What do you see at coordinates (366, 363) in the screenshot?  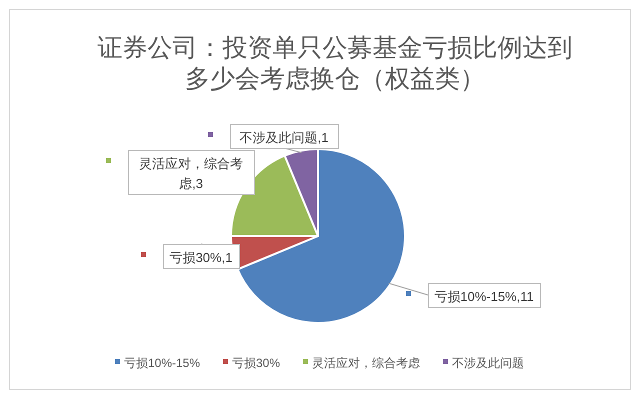 I see `legend-label: 灵活应对，综合考虑` at bounding box center [366, 363].